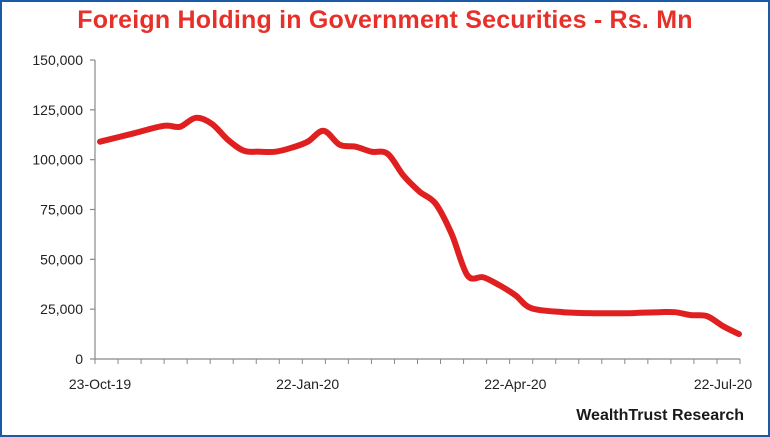 The height and width of the screenshot is (437, 770). What do you see at coordinates (100, 384) in the screenshot?
I see `x-tick-label: 23-Oct-19` at bounding box center [100, 384].